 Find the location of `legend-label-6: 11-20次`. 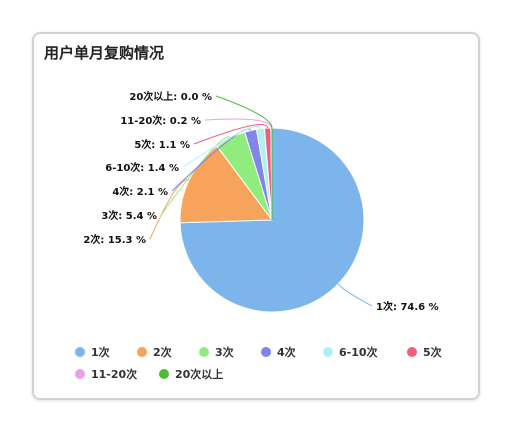

legend-label-6: 11-20次 is located at coordinates (114, 374).